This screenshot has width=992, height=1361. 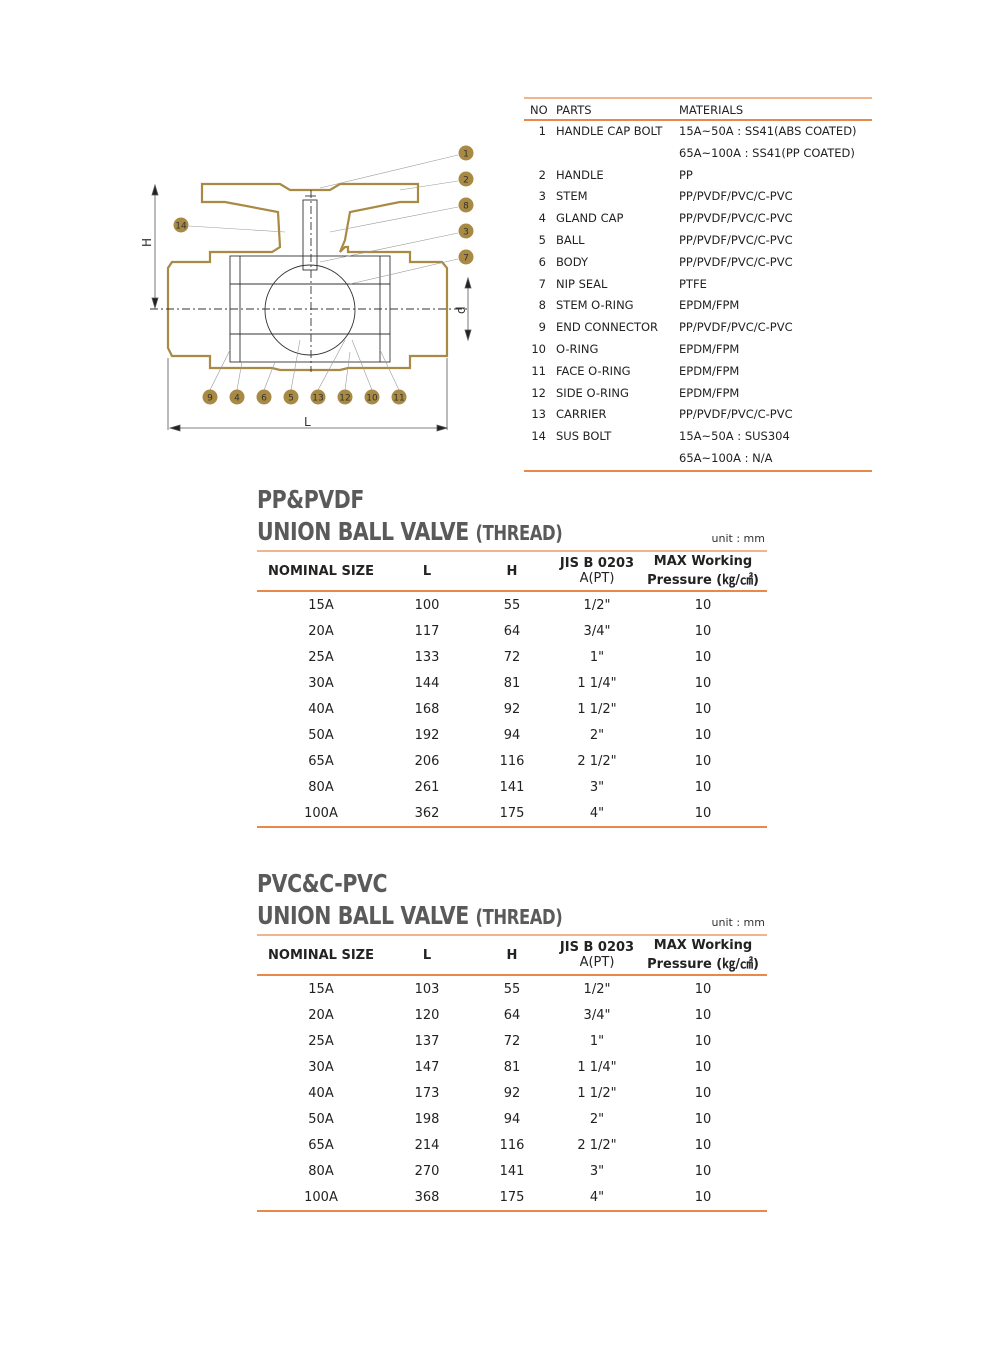 What do you see at coordinates (593, 370) in the screenshot?
I see `part-name: FACE O-RING` at bounding box center [593, 370].